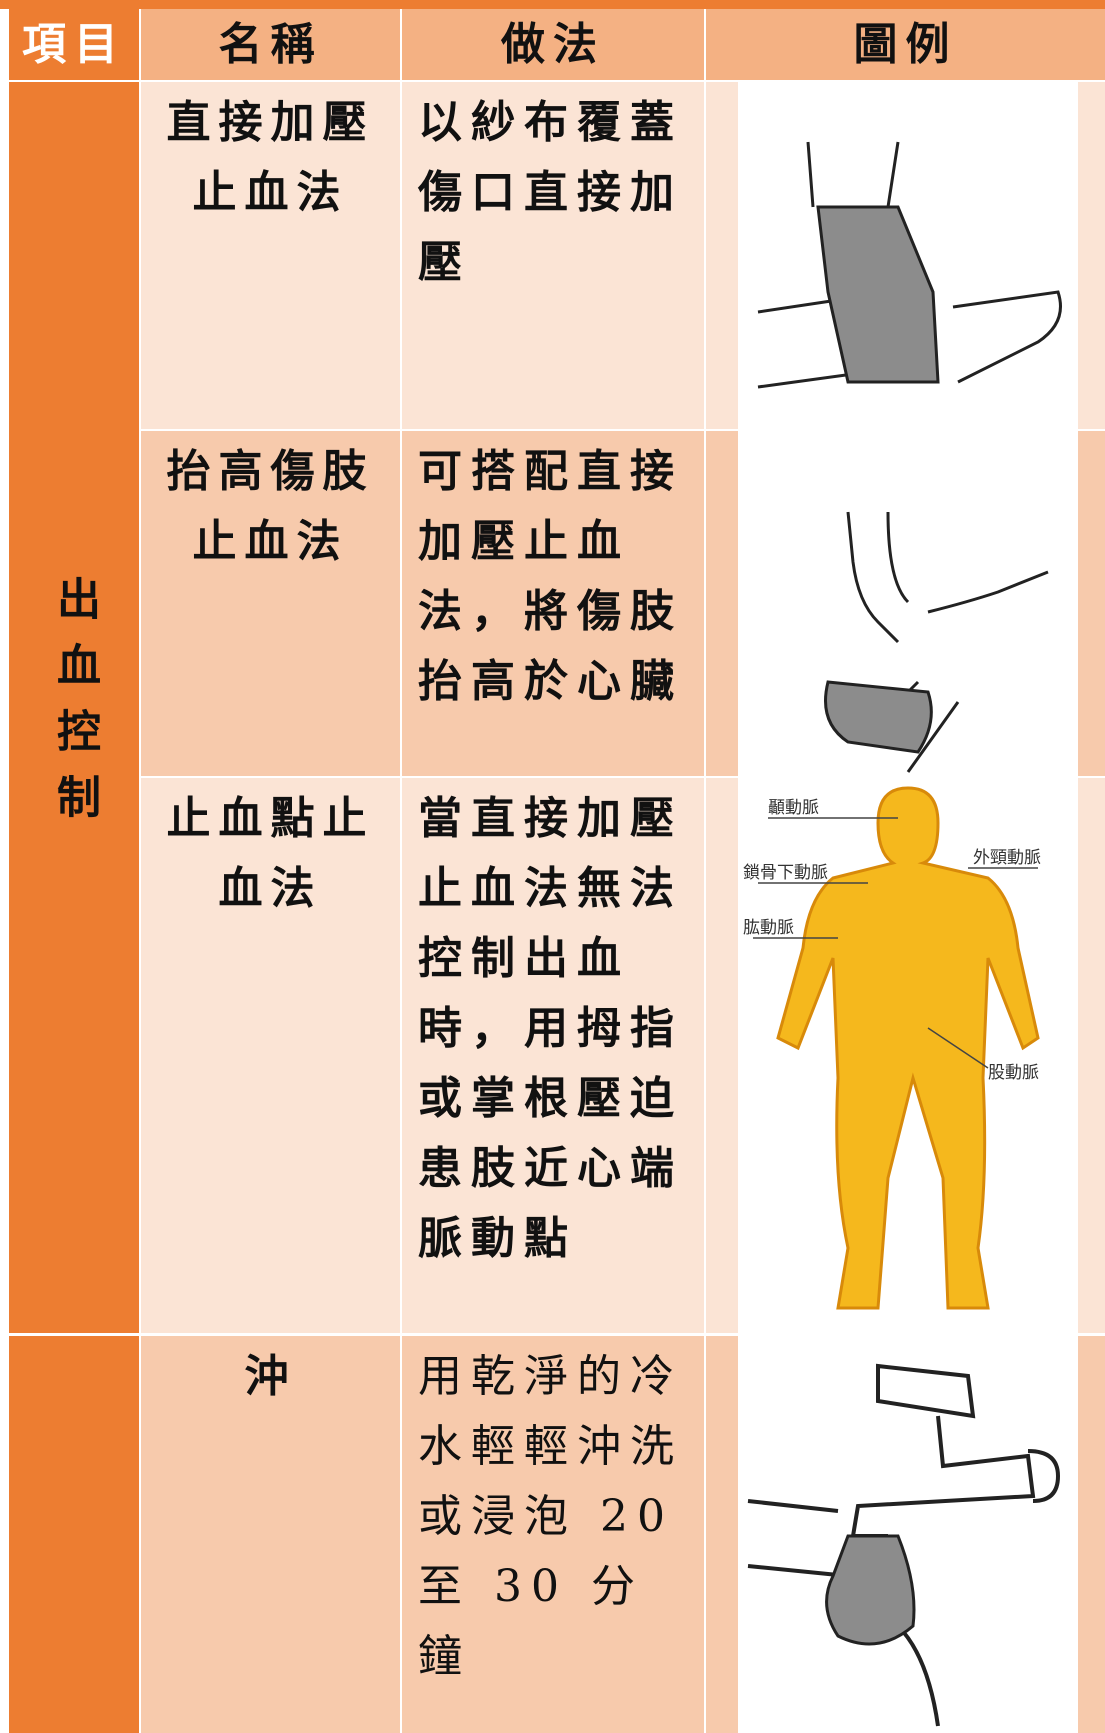 The height and width of the screenshot is (1733, 1105). Describe the element at coordinates (553, 603) in the screenshot. I see `row-method: 可搭配直接加壓止血法，將傷肢抬高於心臟` at that location.